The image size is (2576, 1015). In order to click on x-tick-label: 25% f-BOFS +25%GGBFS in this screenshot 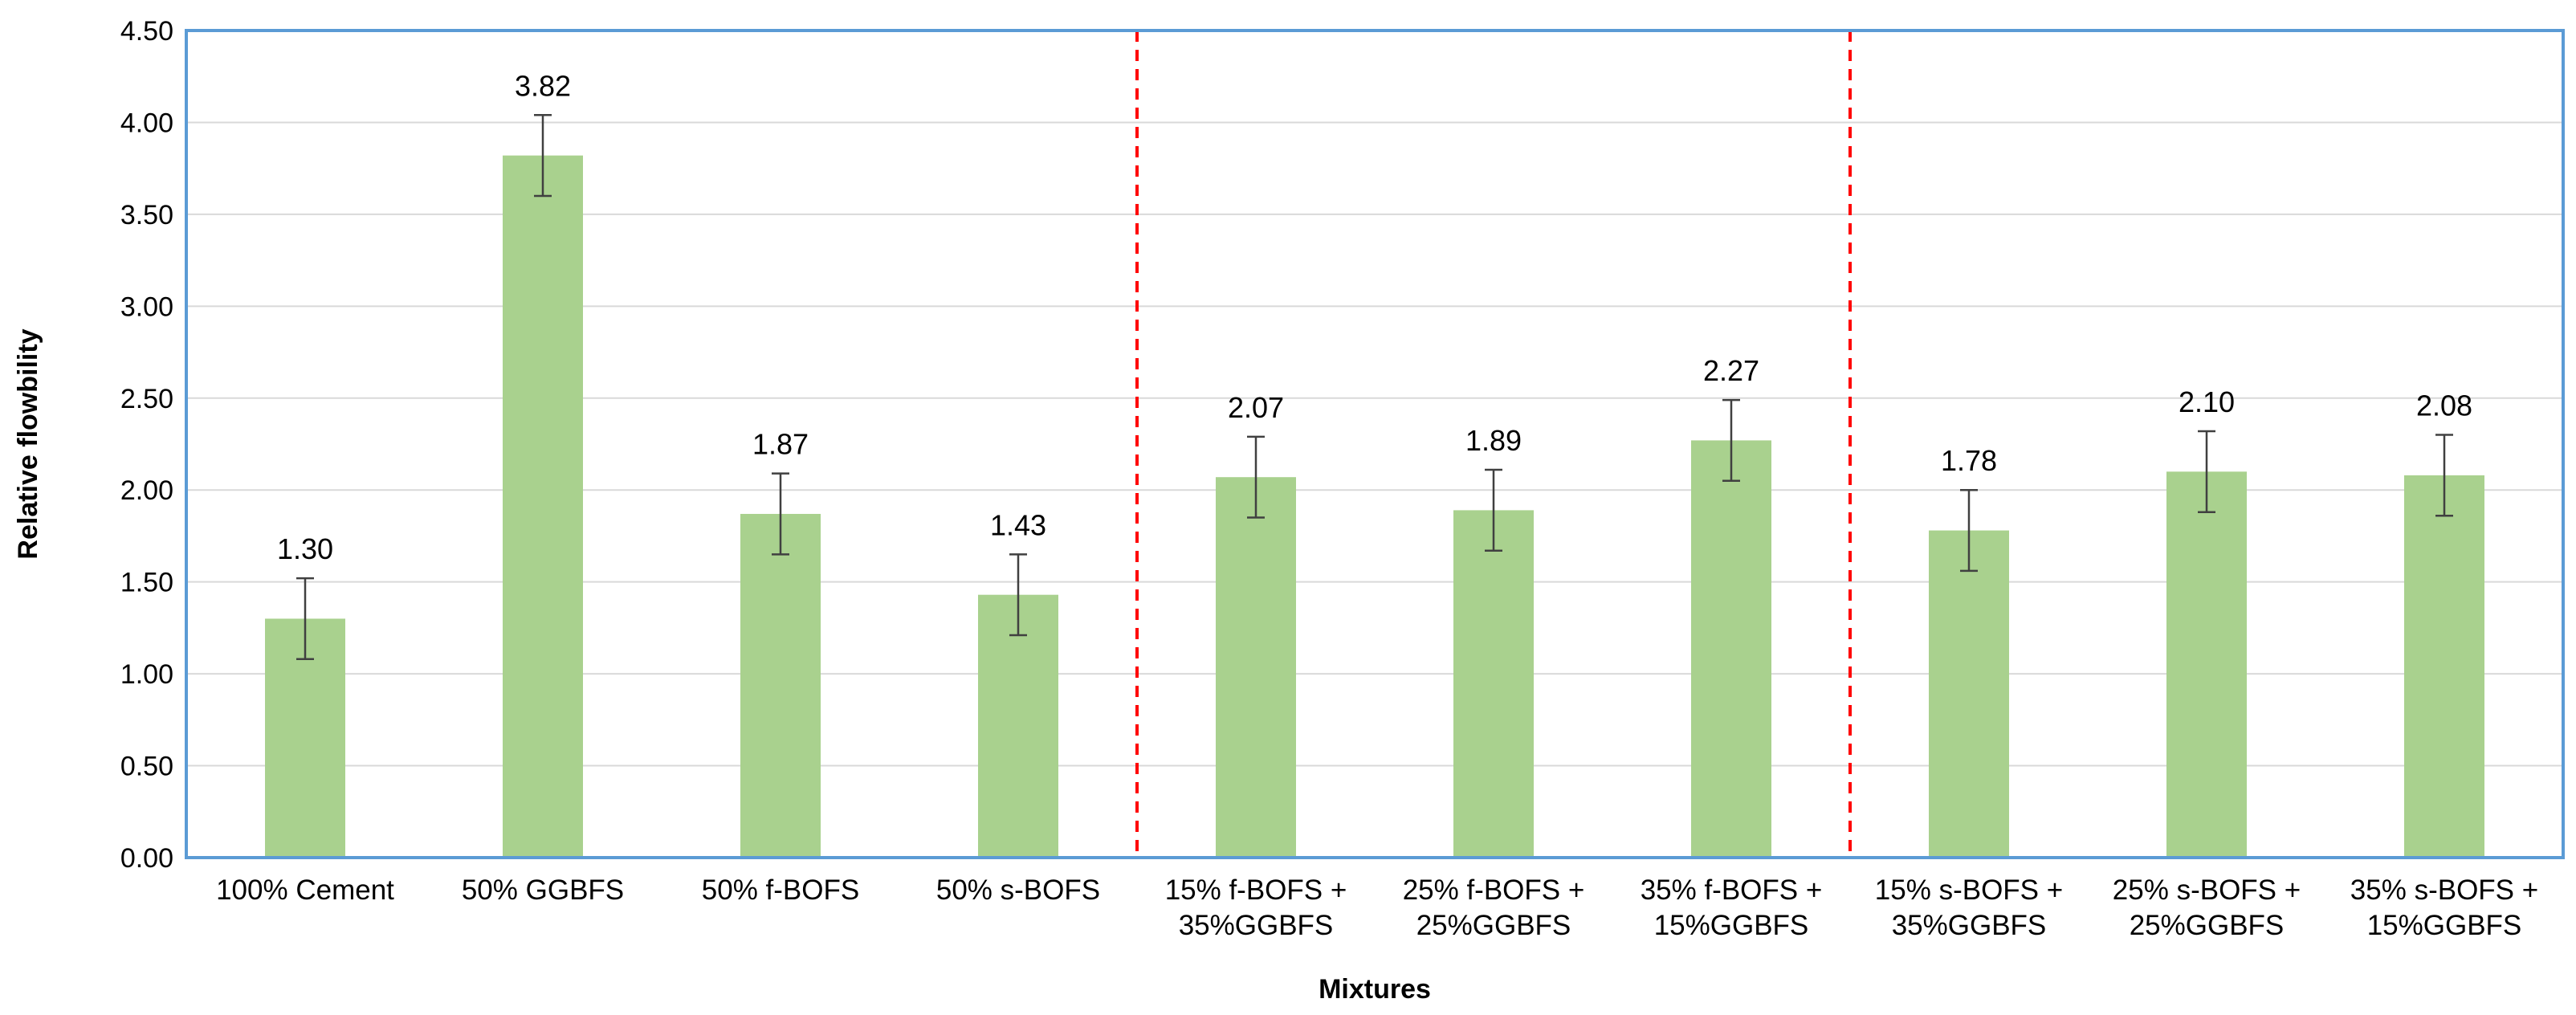, I will do `click(1494, 908)`.